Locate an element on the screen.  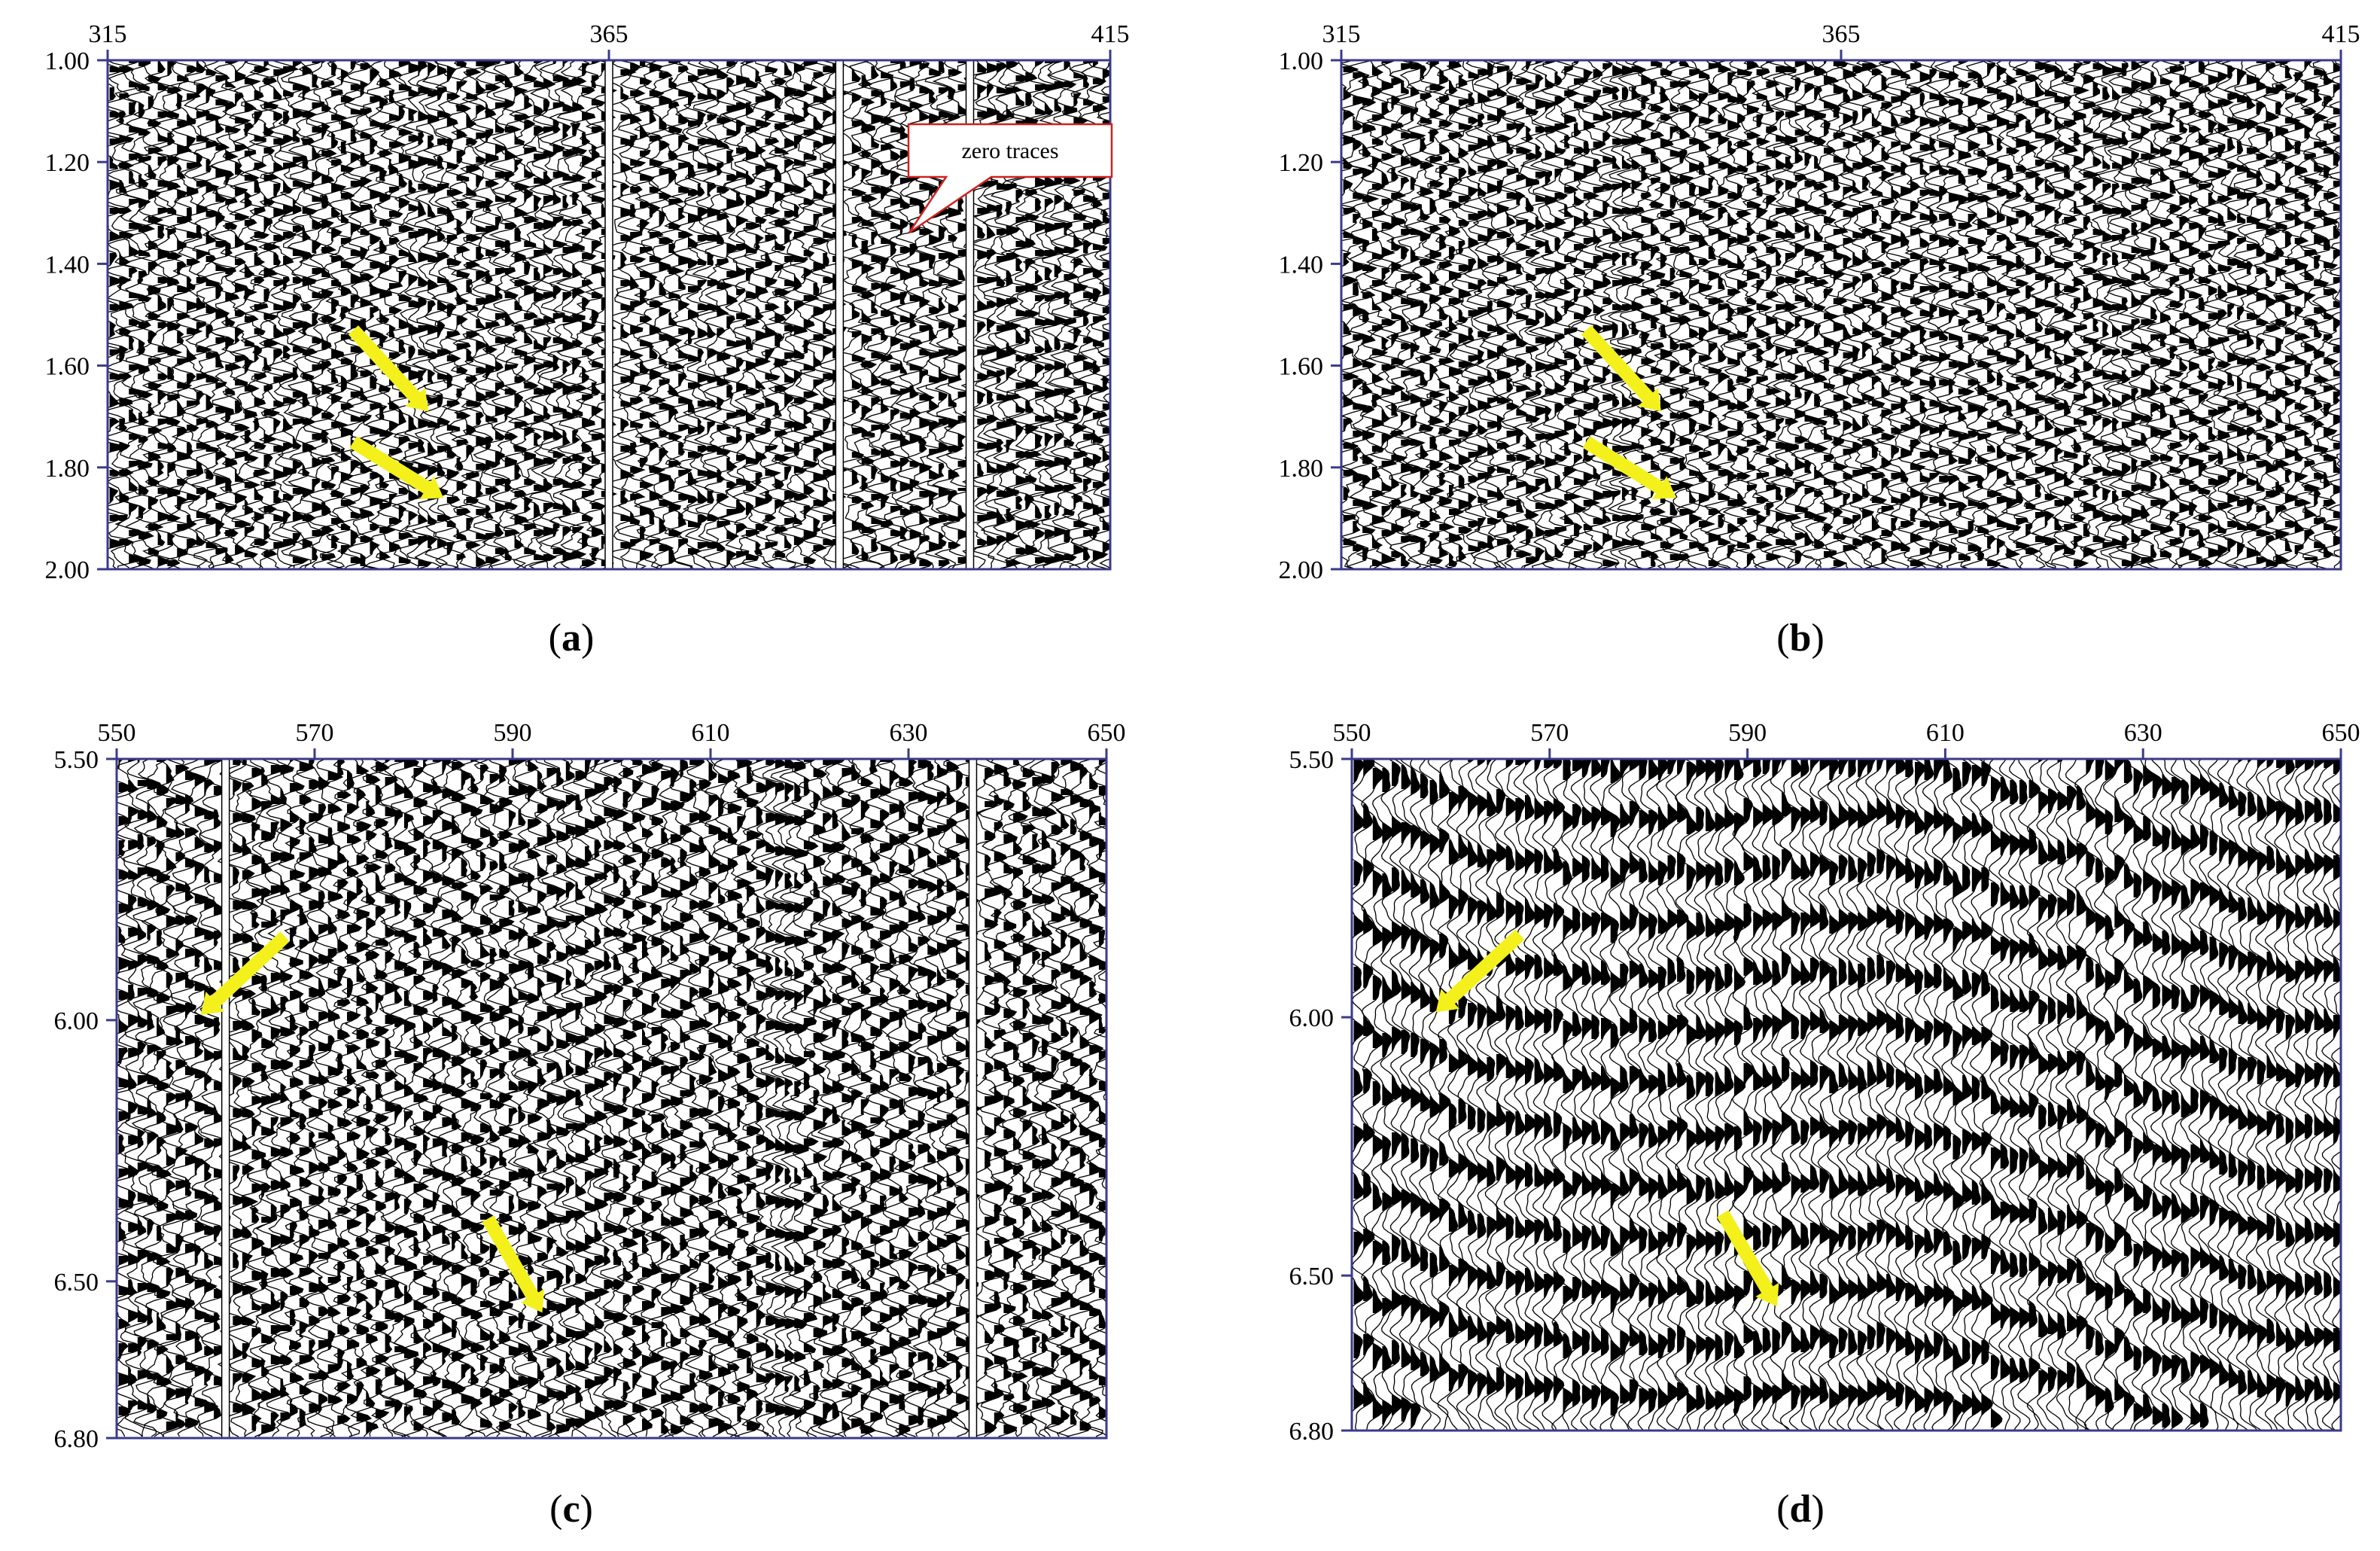
caption-d: (d) is located at coordinates (1800, 1509).